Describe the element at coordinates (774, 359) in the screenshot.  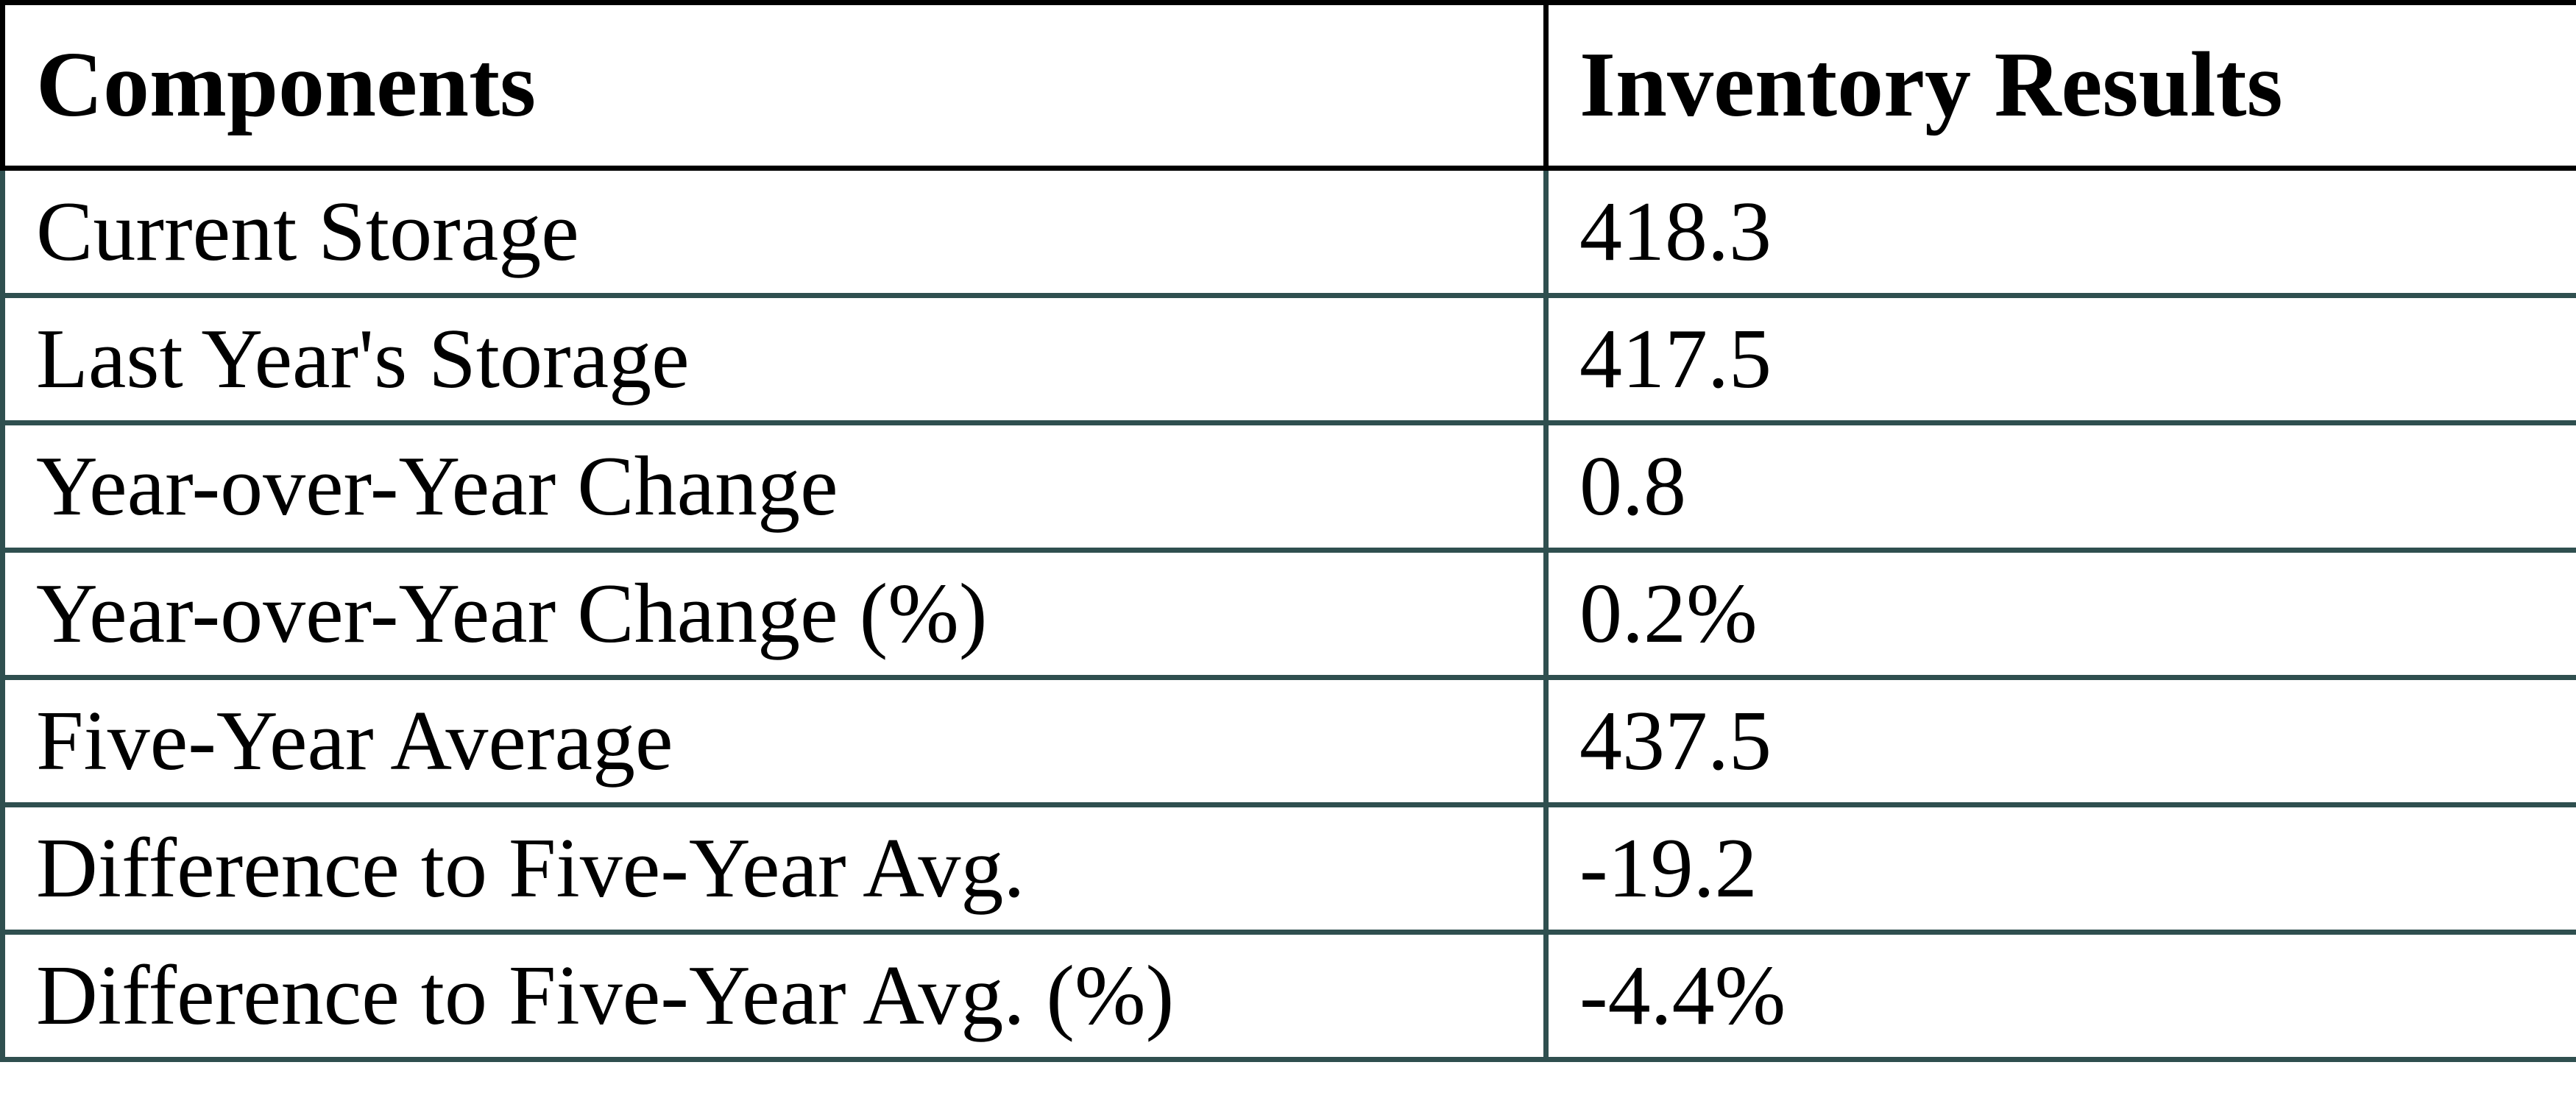
I see `component-label-cell: Last Year's Storage` at that location.